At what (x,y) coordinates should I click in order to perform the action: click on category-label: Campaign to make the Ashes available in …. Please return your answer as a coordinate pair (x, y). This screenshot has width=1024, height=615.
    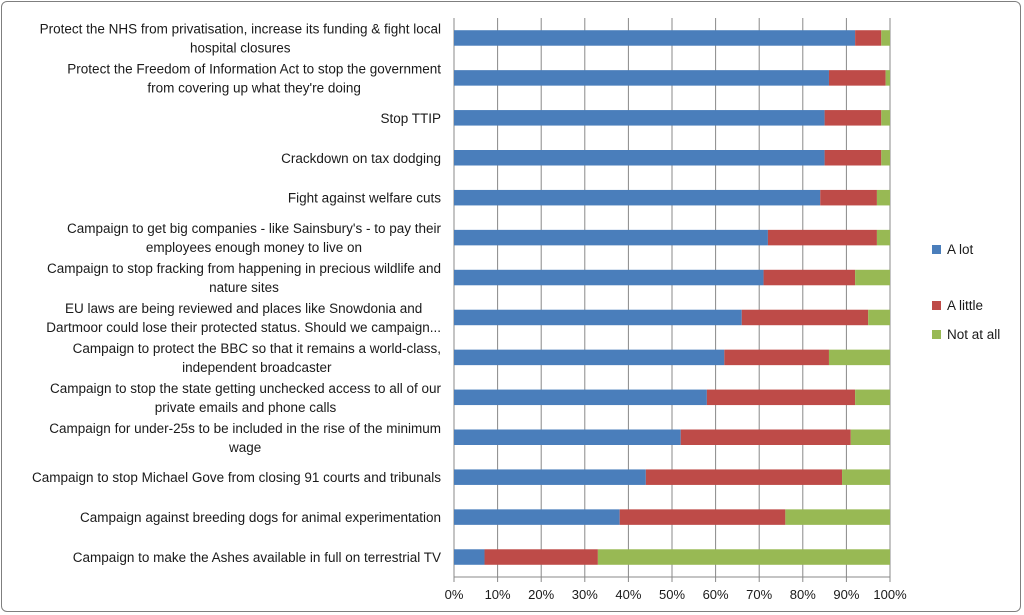
    Looking at the image, I should click on (257, 557).